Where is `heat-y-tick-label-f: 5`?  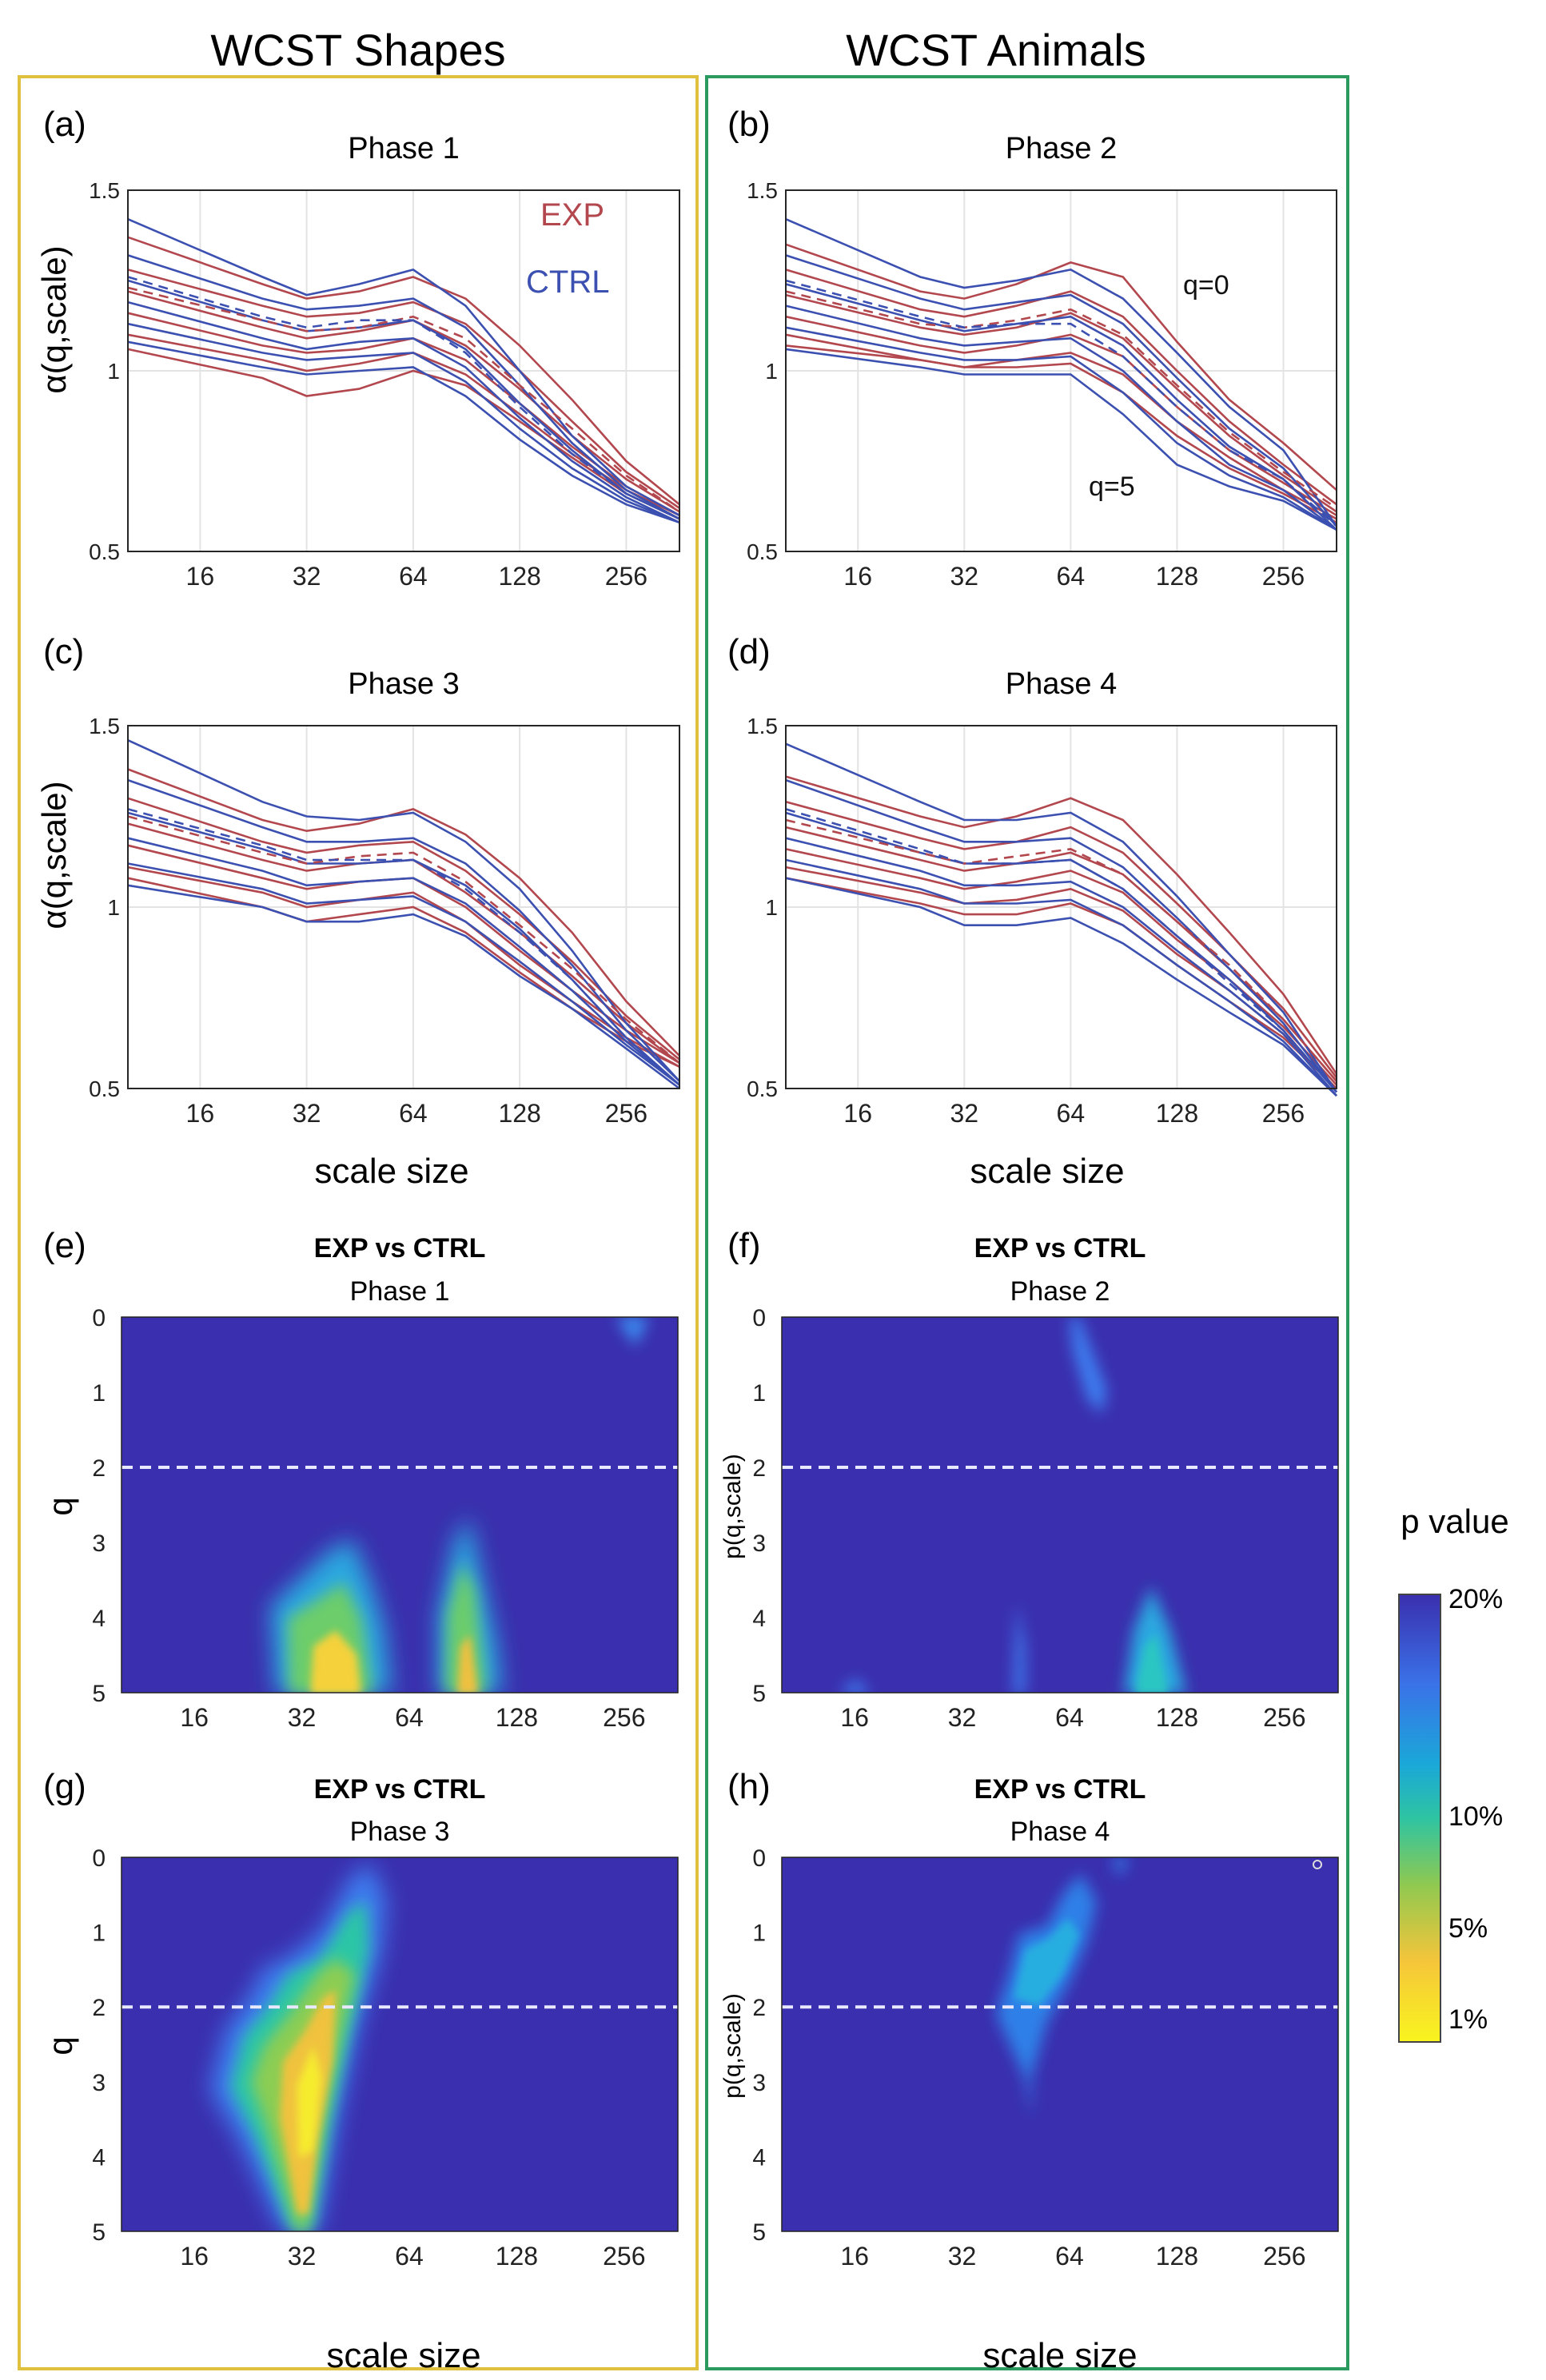
heat-y-tick-label-f: 5 is located at coordinates (759, 1694).